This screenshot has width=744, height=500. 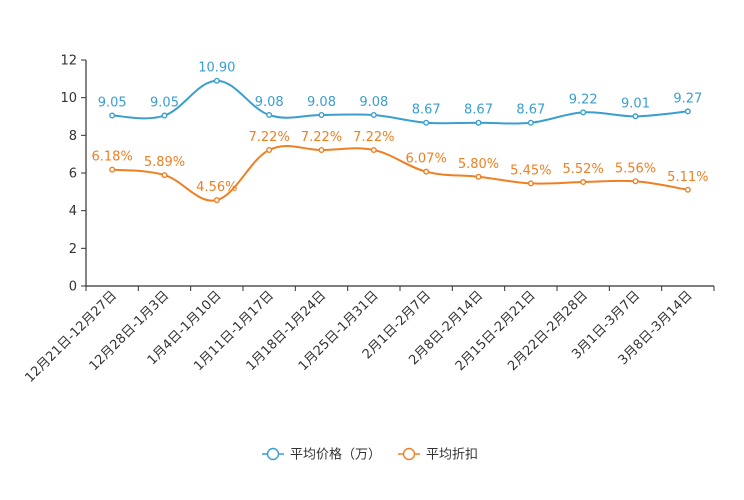 I want to click on series-1-data-label: 6.18%, so click(x=112, y=157).